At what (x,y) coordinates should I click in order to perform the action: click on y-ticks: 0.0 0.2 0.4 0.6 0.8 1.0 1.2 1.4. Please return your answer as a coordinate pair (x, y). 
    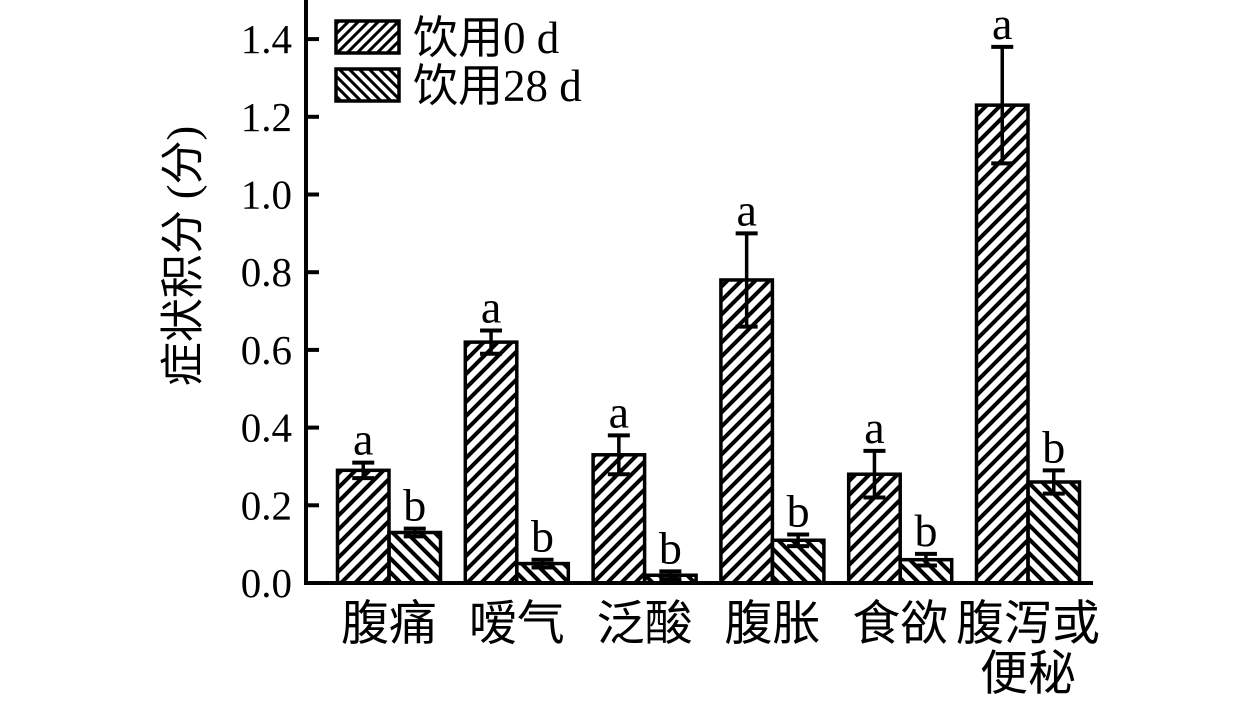
    Looking at the image, I should click on (280, 311).